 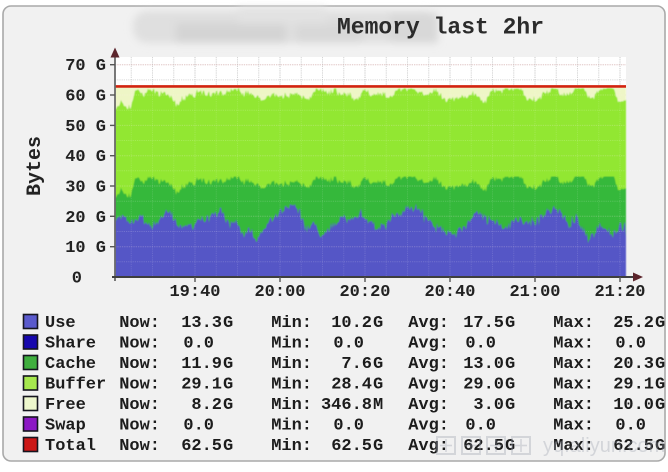 I want to click on svg-text: 21:00, so click(x=534, y=292).